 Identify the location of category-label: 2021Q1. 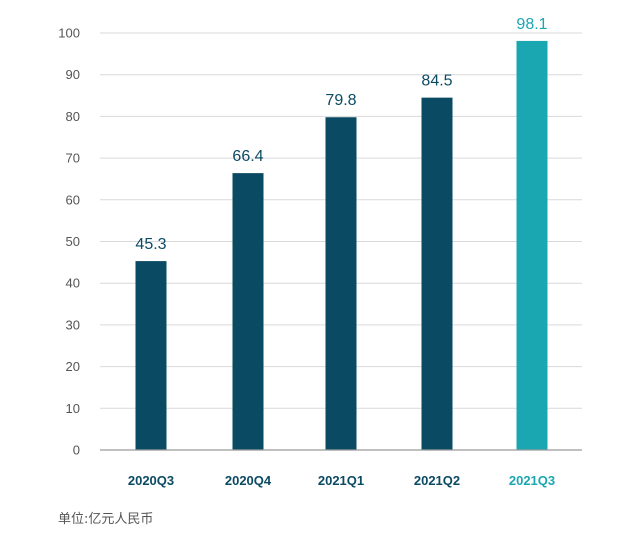
(341, 480).